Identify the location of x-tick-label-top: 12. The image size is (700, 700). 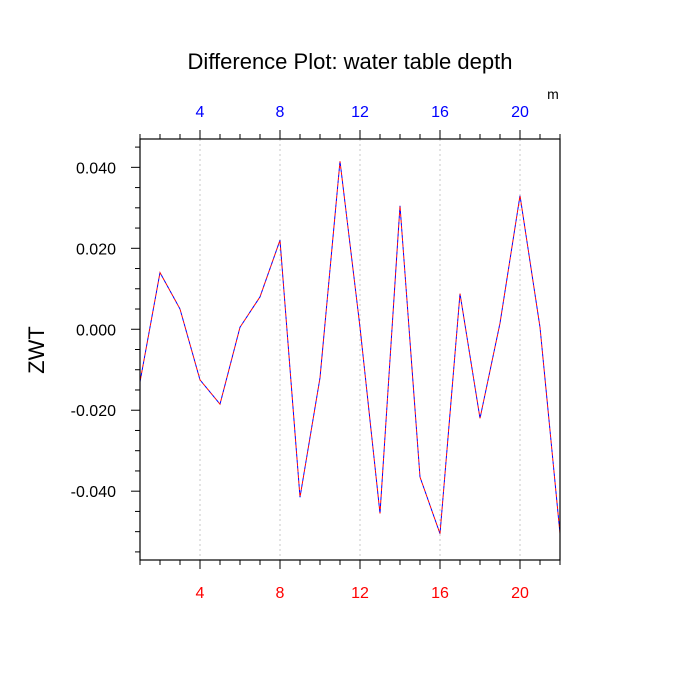
(360, 112).